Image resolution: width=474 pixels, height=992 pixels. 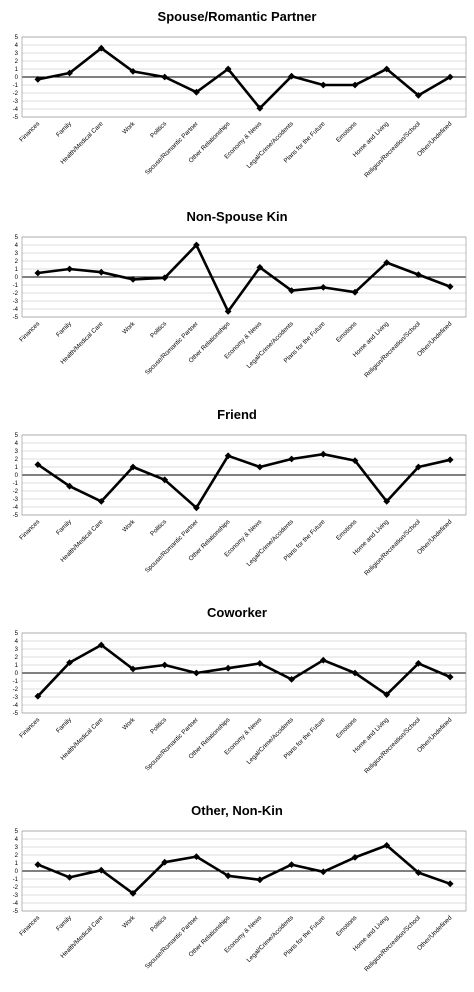 What do you see at coordinates (158, 527) in the screenshot?
I see `x-tick-label: Politics` at bounding box center [158, 527].